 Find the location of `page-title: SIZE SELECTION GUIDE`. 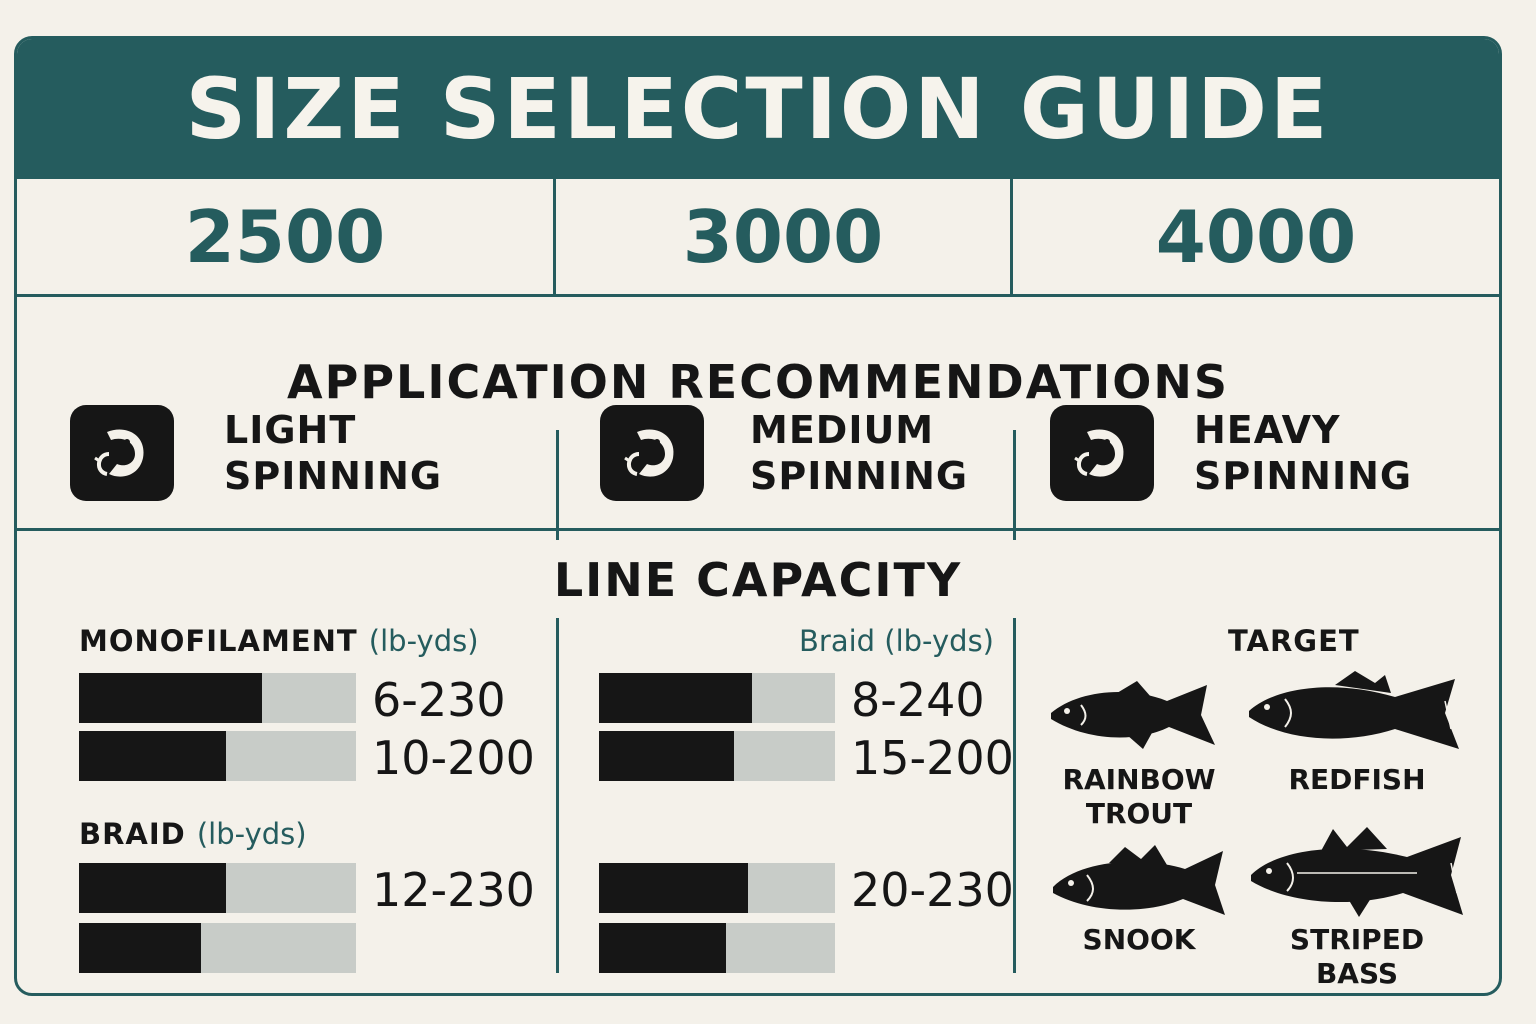

page-title: SIZE SELECTION GUIDE is located at coordinates (758, 109).